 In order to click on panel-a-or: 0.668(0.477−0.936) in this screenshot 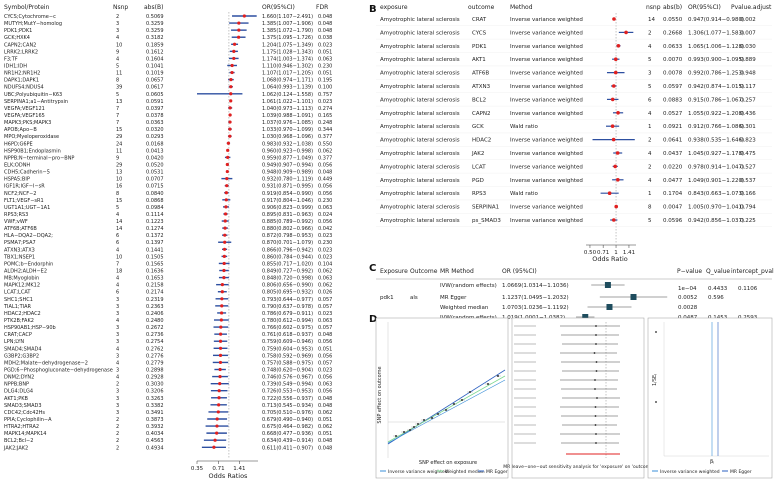, I will do `click(287, 434)`.